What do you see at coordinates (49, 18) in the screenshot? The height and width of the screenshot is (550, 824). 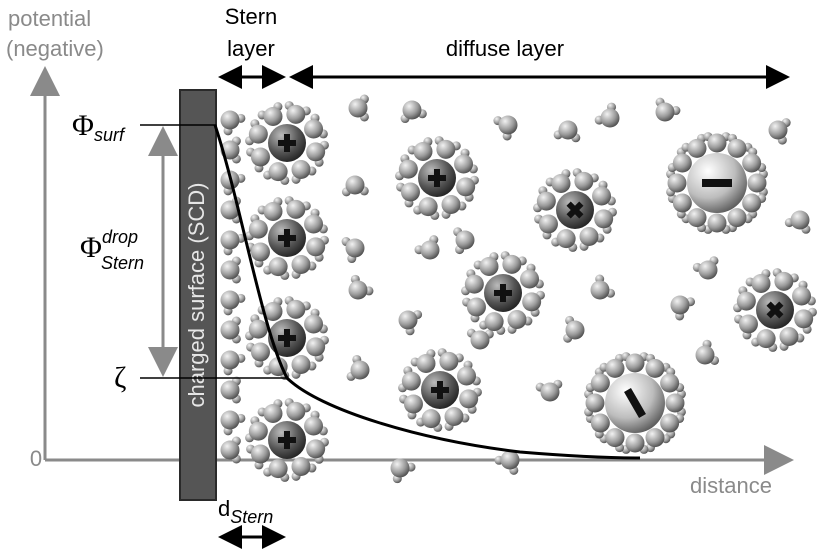 I see `y-axis-label: potential` at bounding box center [49, 18].